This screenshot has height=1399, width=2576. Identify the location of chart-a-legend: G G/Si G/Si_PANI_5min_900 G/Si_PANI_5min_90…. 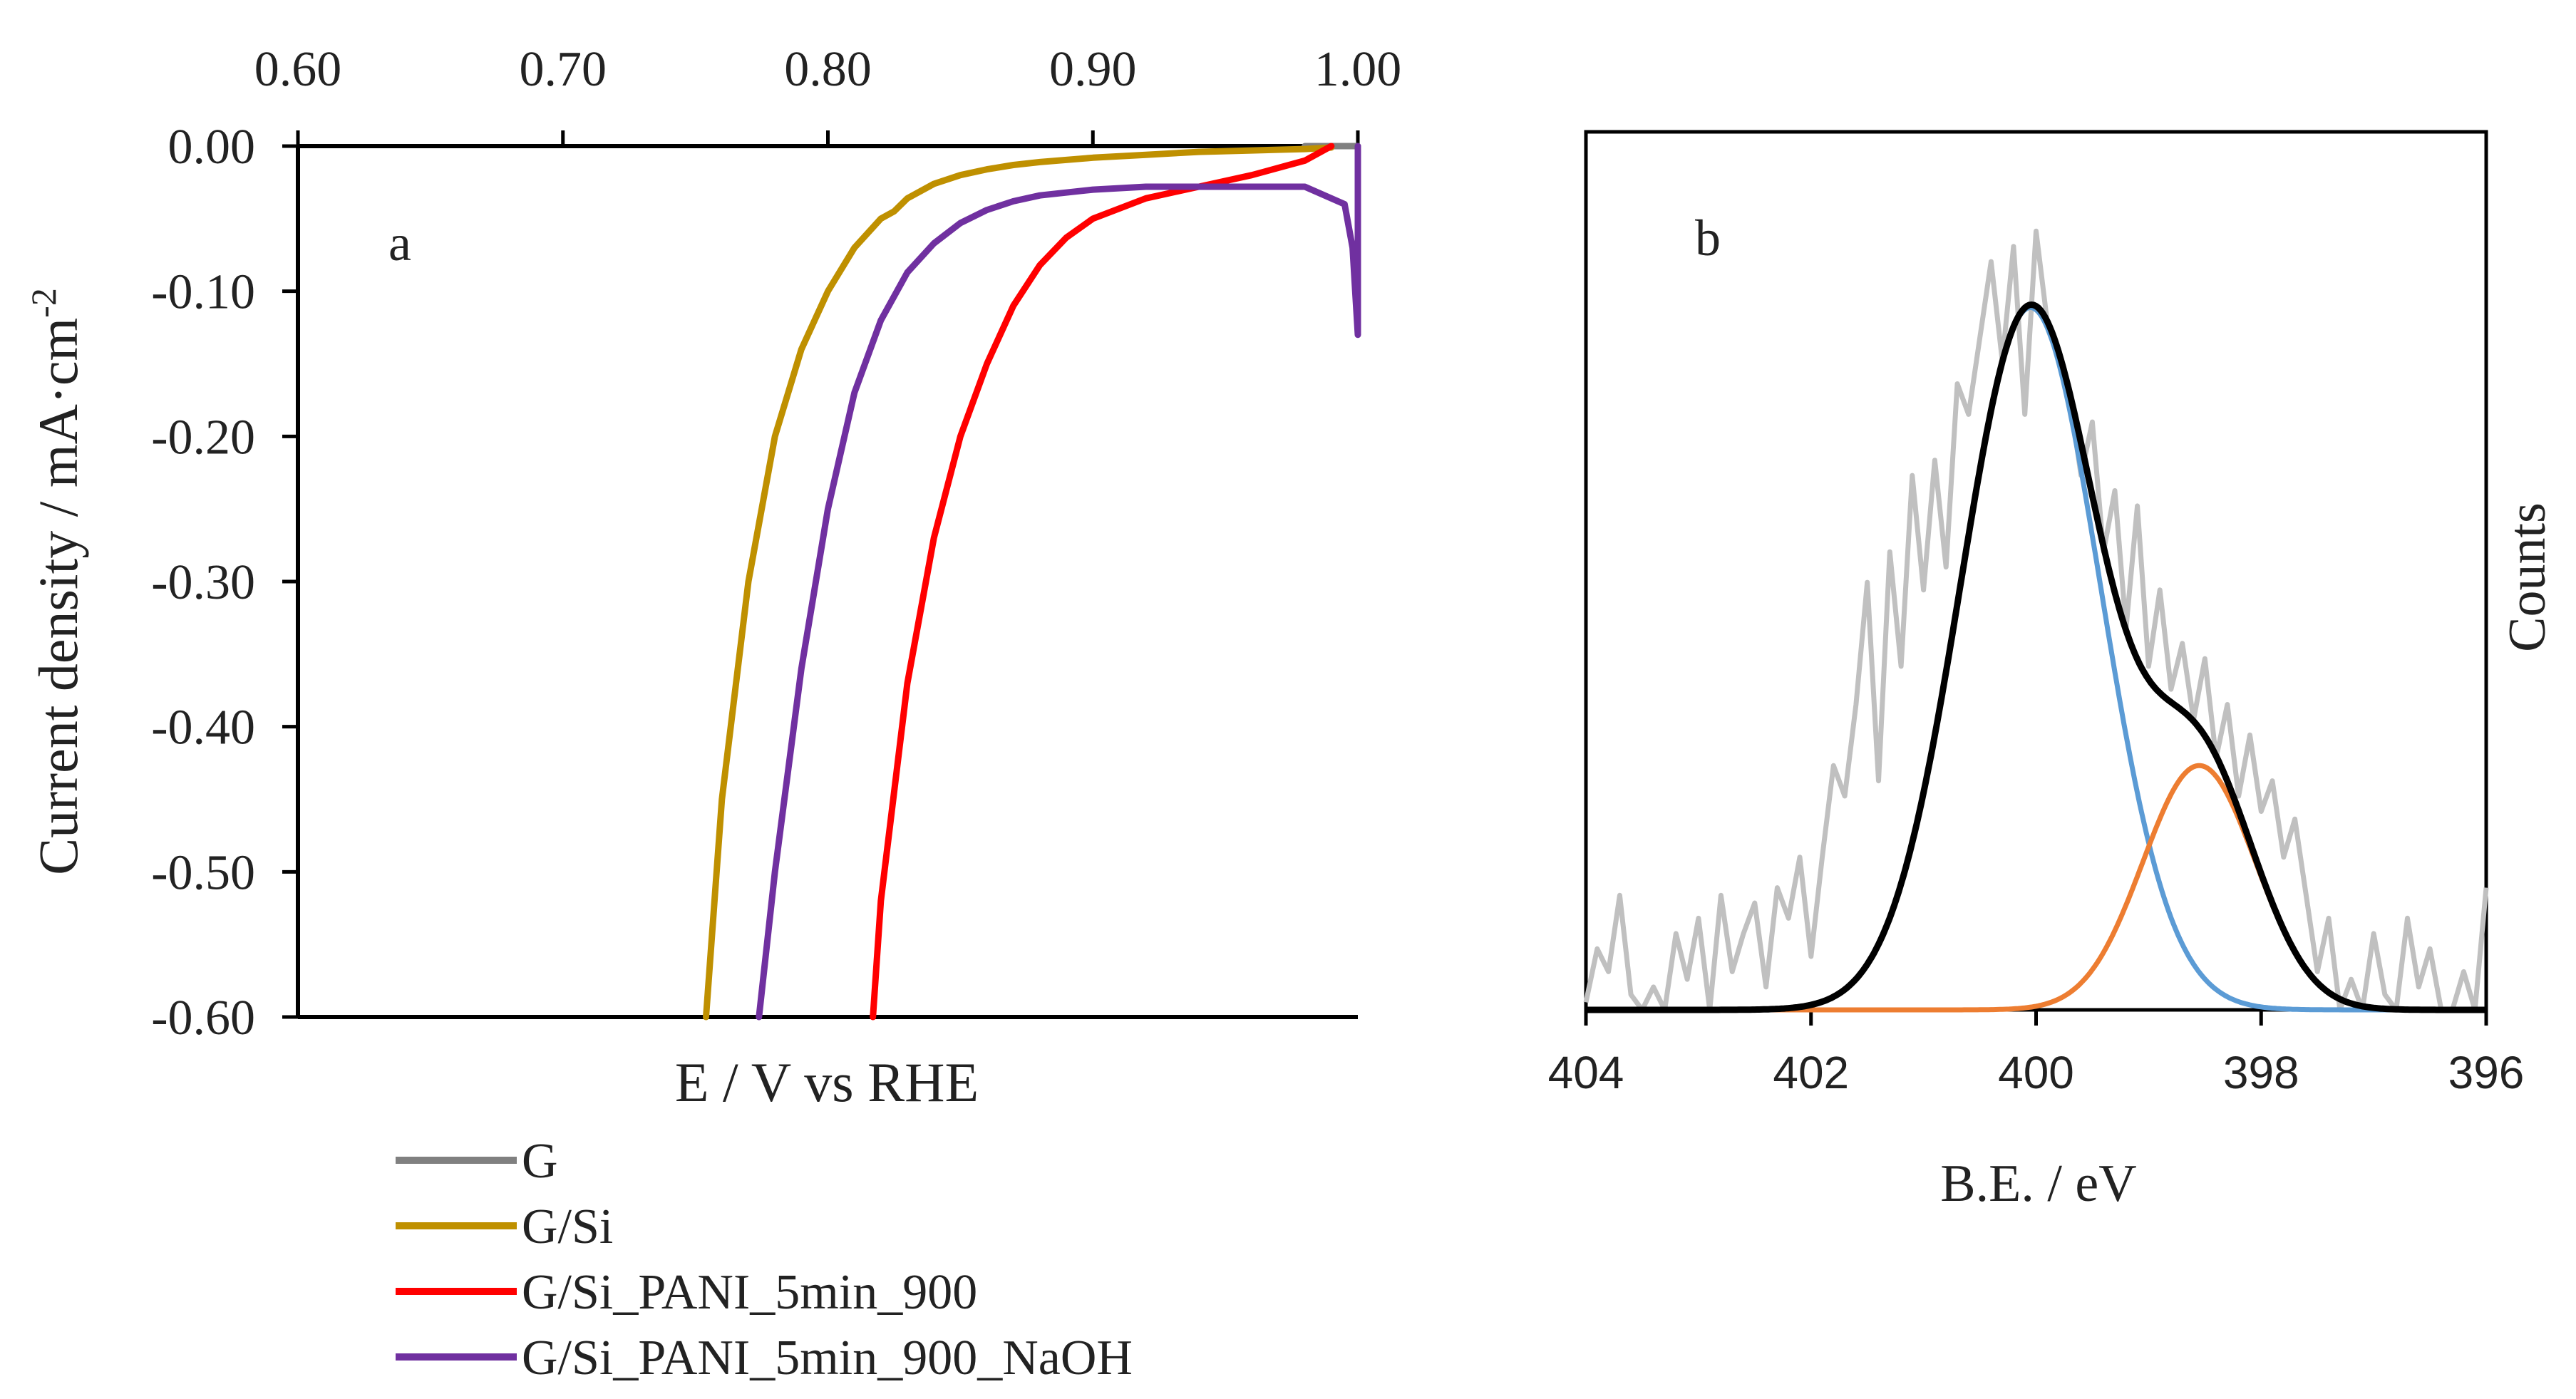
(764, 1259).